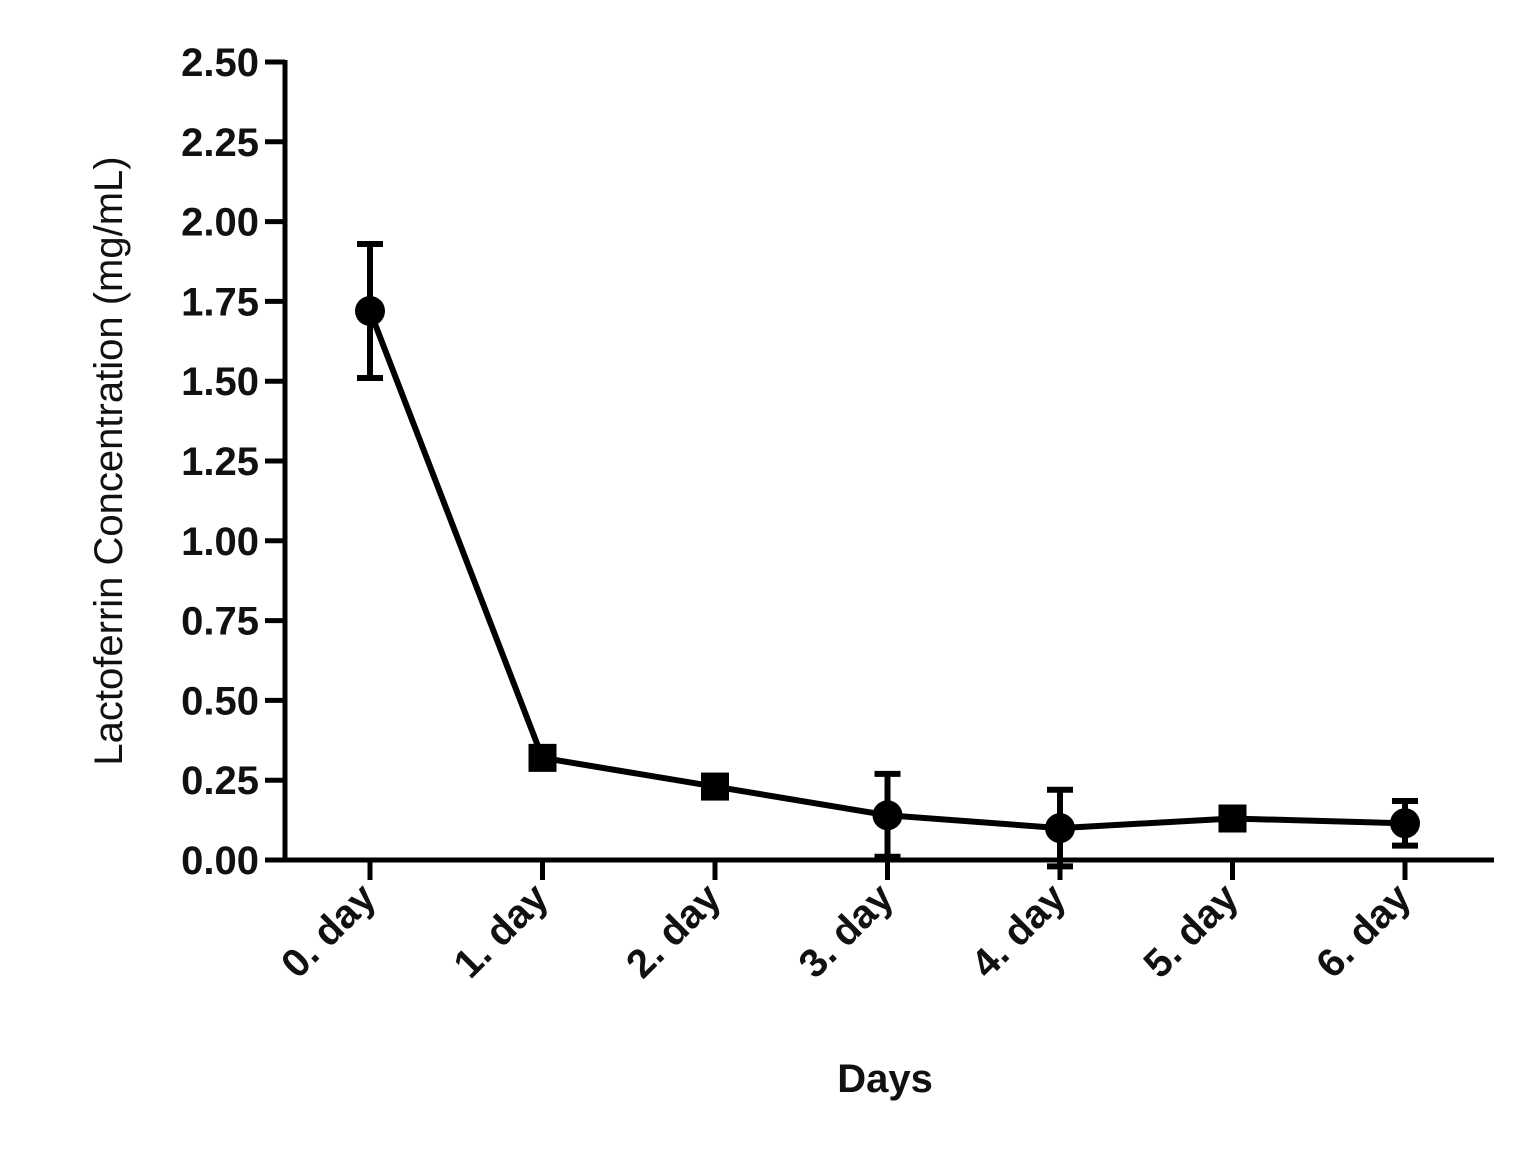 The image size is (1529, 1150). What do you see at coordinates (220, 63) in the screenshot?
I see `y-tick-label: 2.50` at bounding box center [220, 63].